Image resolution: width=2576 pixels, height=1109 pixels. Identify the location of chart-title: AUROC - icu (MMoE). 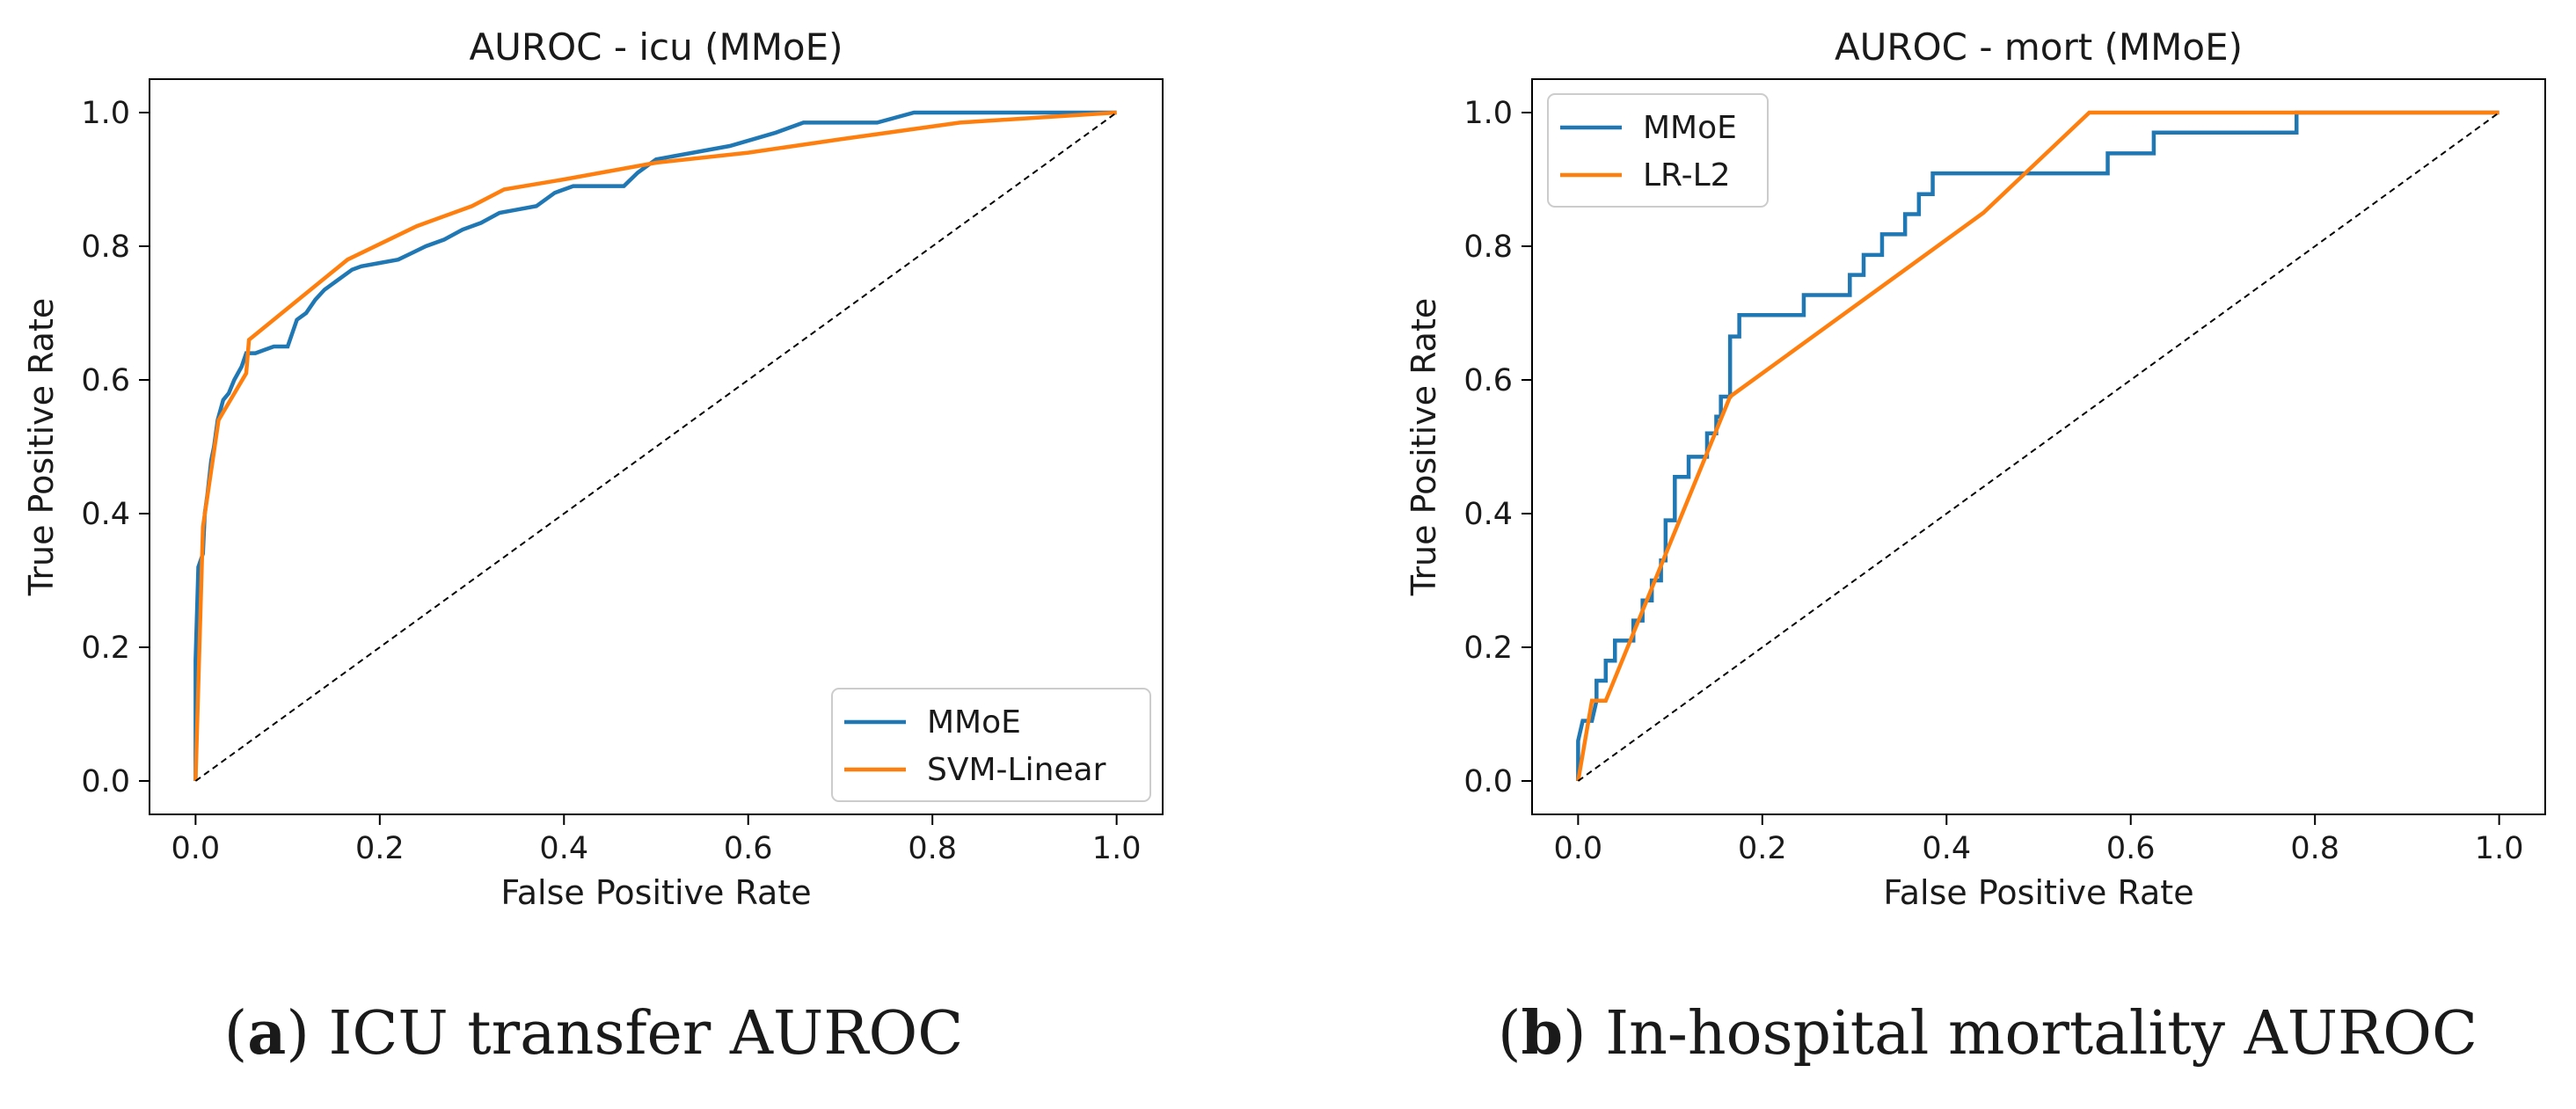
(656, 47).